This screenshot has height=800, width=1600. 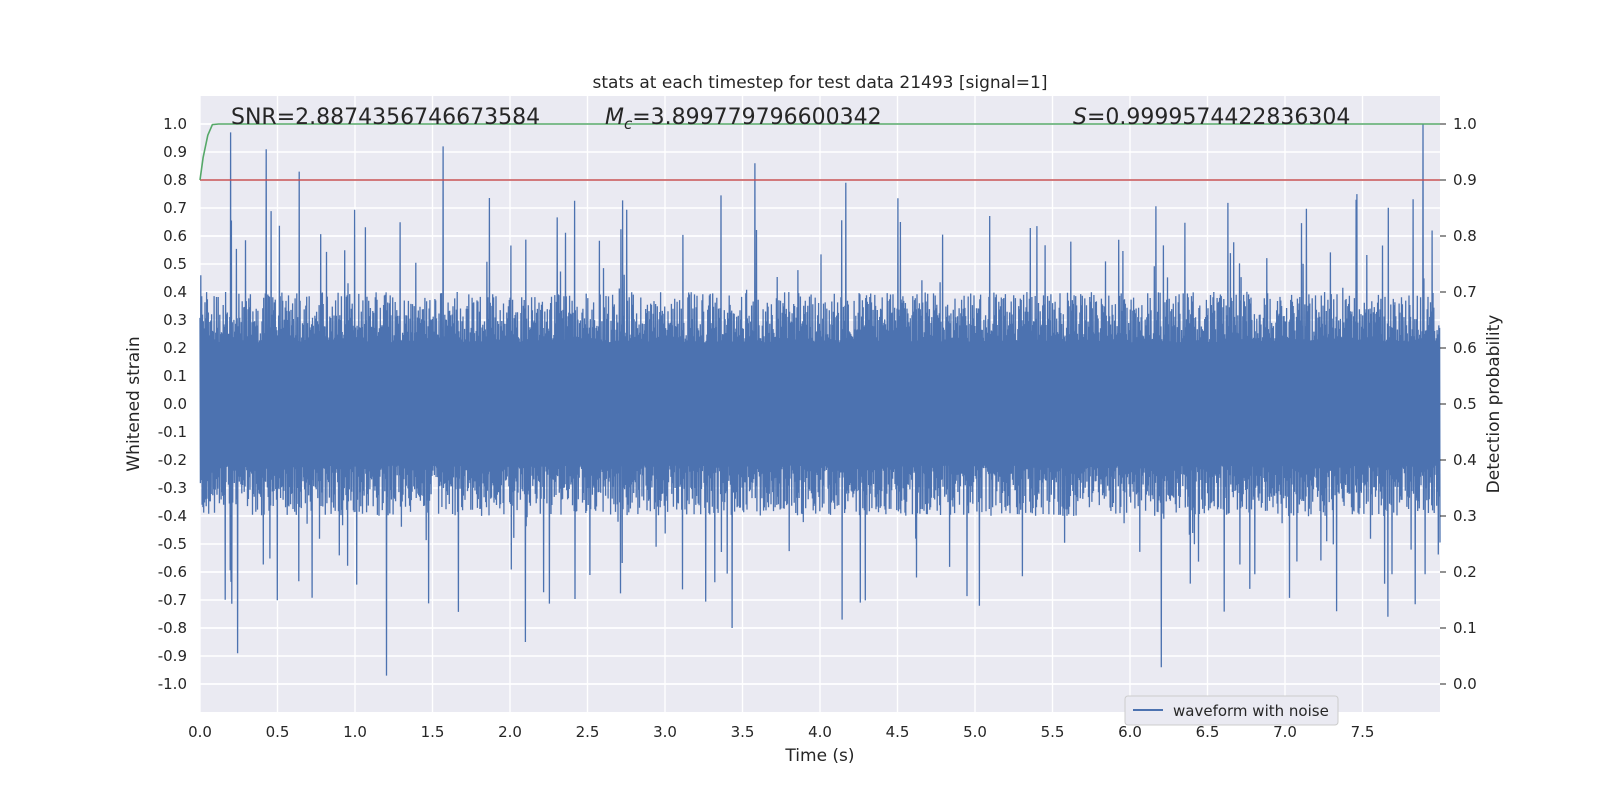 I want to click on y-tick-label: 0.7, so click(x=175, y=208).